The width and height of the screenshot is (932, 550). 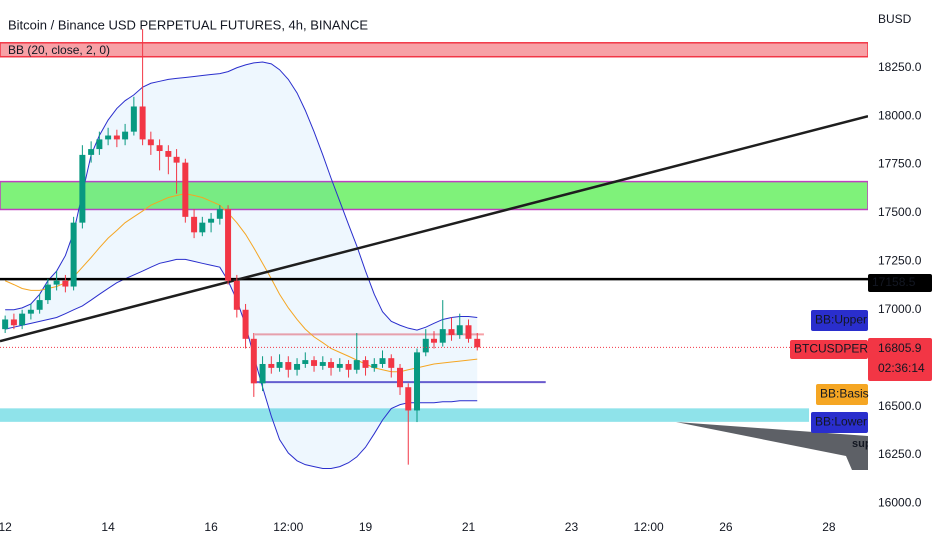 I want to click on series-badge-text: BB:Basis, so click(x=844, y=394).